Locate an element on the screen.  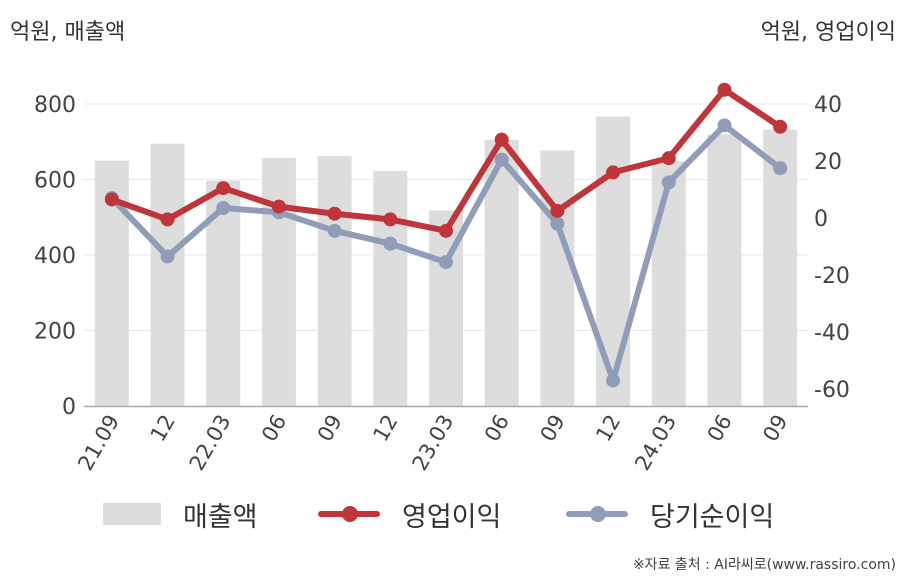
legend-item-sales: 매출액 is located at coordinates (180, 514).